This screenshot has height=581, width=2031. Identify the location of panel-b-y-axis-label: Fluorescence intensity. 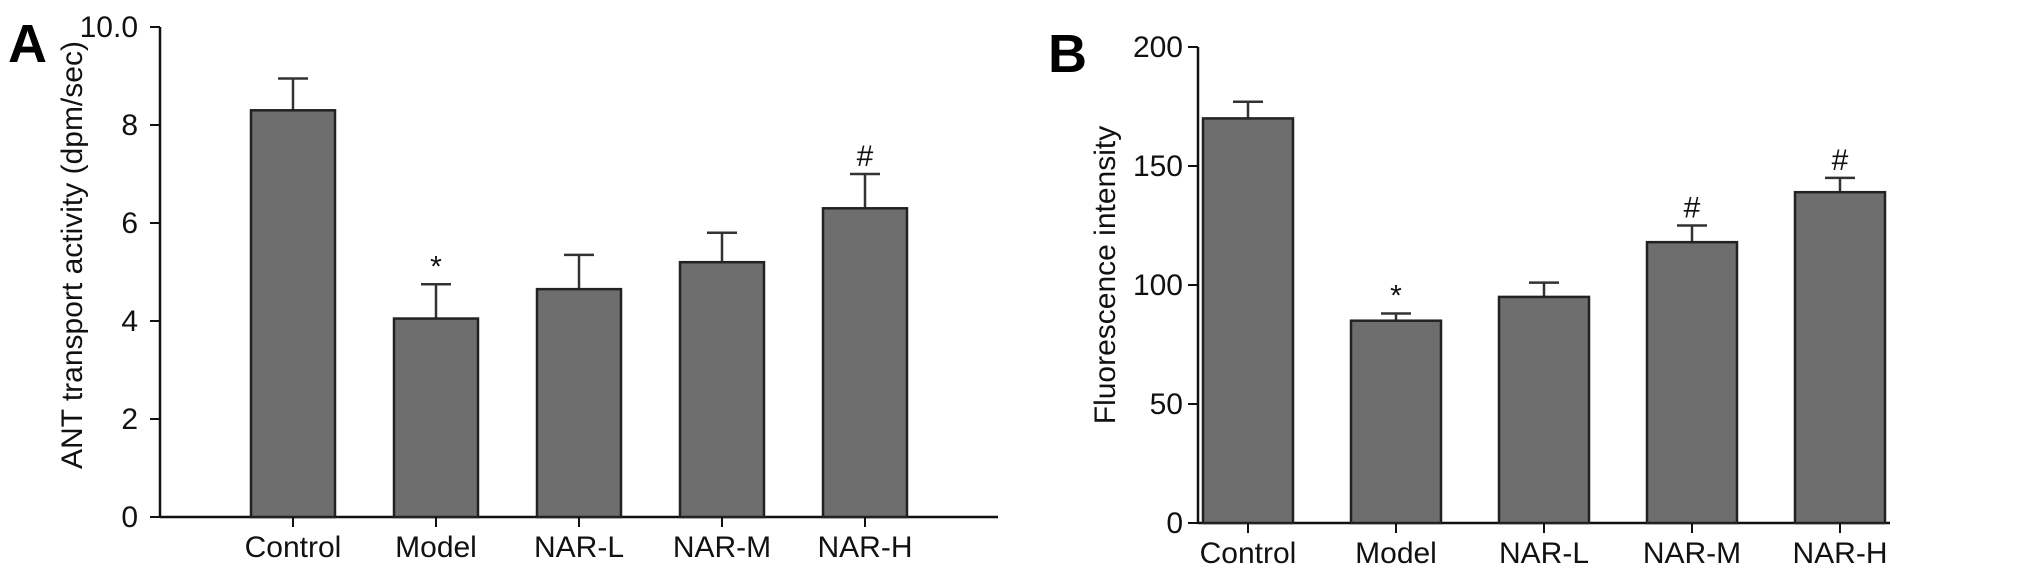
(1105, 275).